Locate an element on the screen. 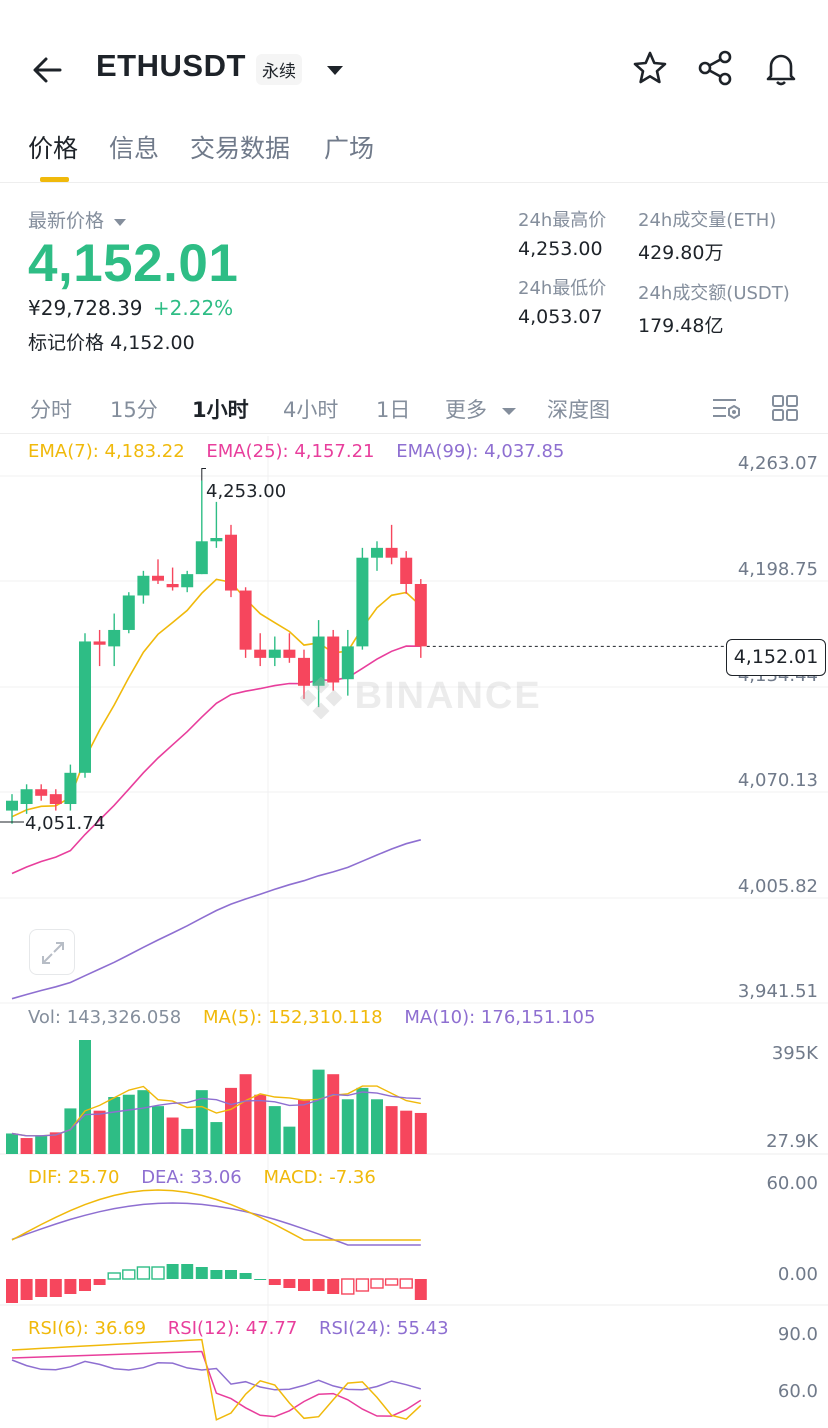 This screenshot has height=1428, width=828. high-value: 4,253.00 is located at coordinates (560, 249).